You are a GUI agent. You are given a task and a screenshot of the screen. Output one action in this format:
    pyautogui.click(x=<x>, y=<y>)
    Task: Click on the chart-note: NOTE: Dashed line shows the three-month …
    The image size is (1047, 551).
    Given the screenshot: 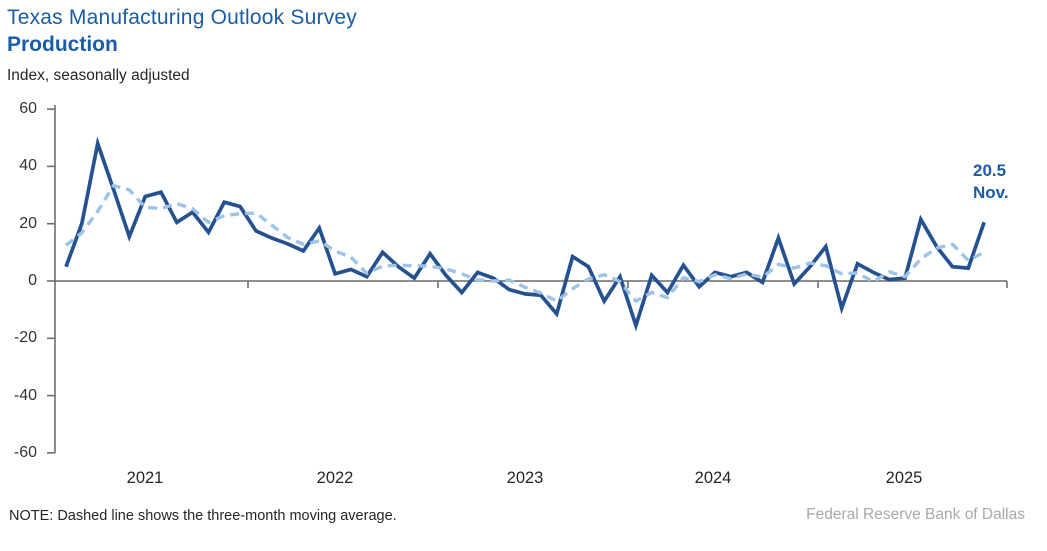 What is the action you would take?
    pyautogui.click(x=203, y=516)
    